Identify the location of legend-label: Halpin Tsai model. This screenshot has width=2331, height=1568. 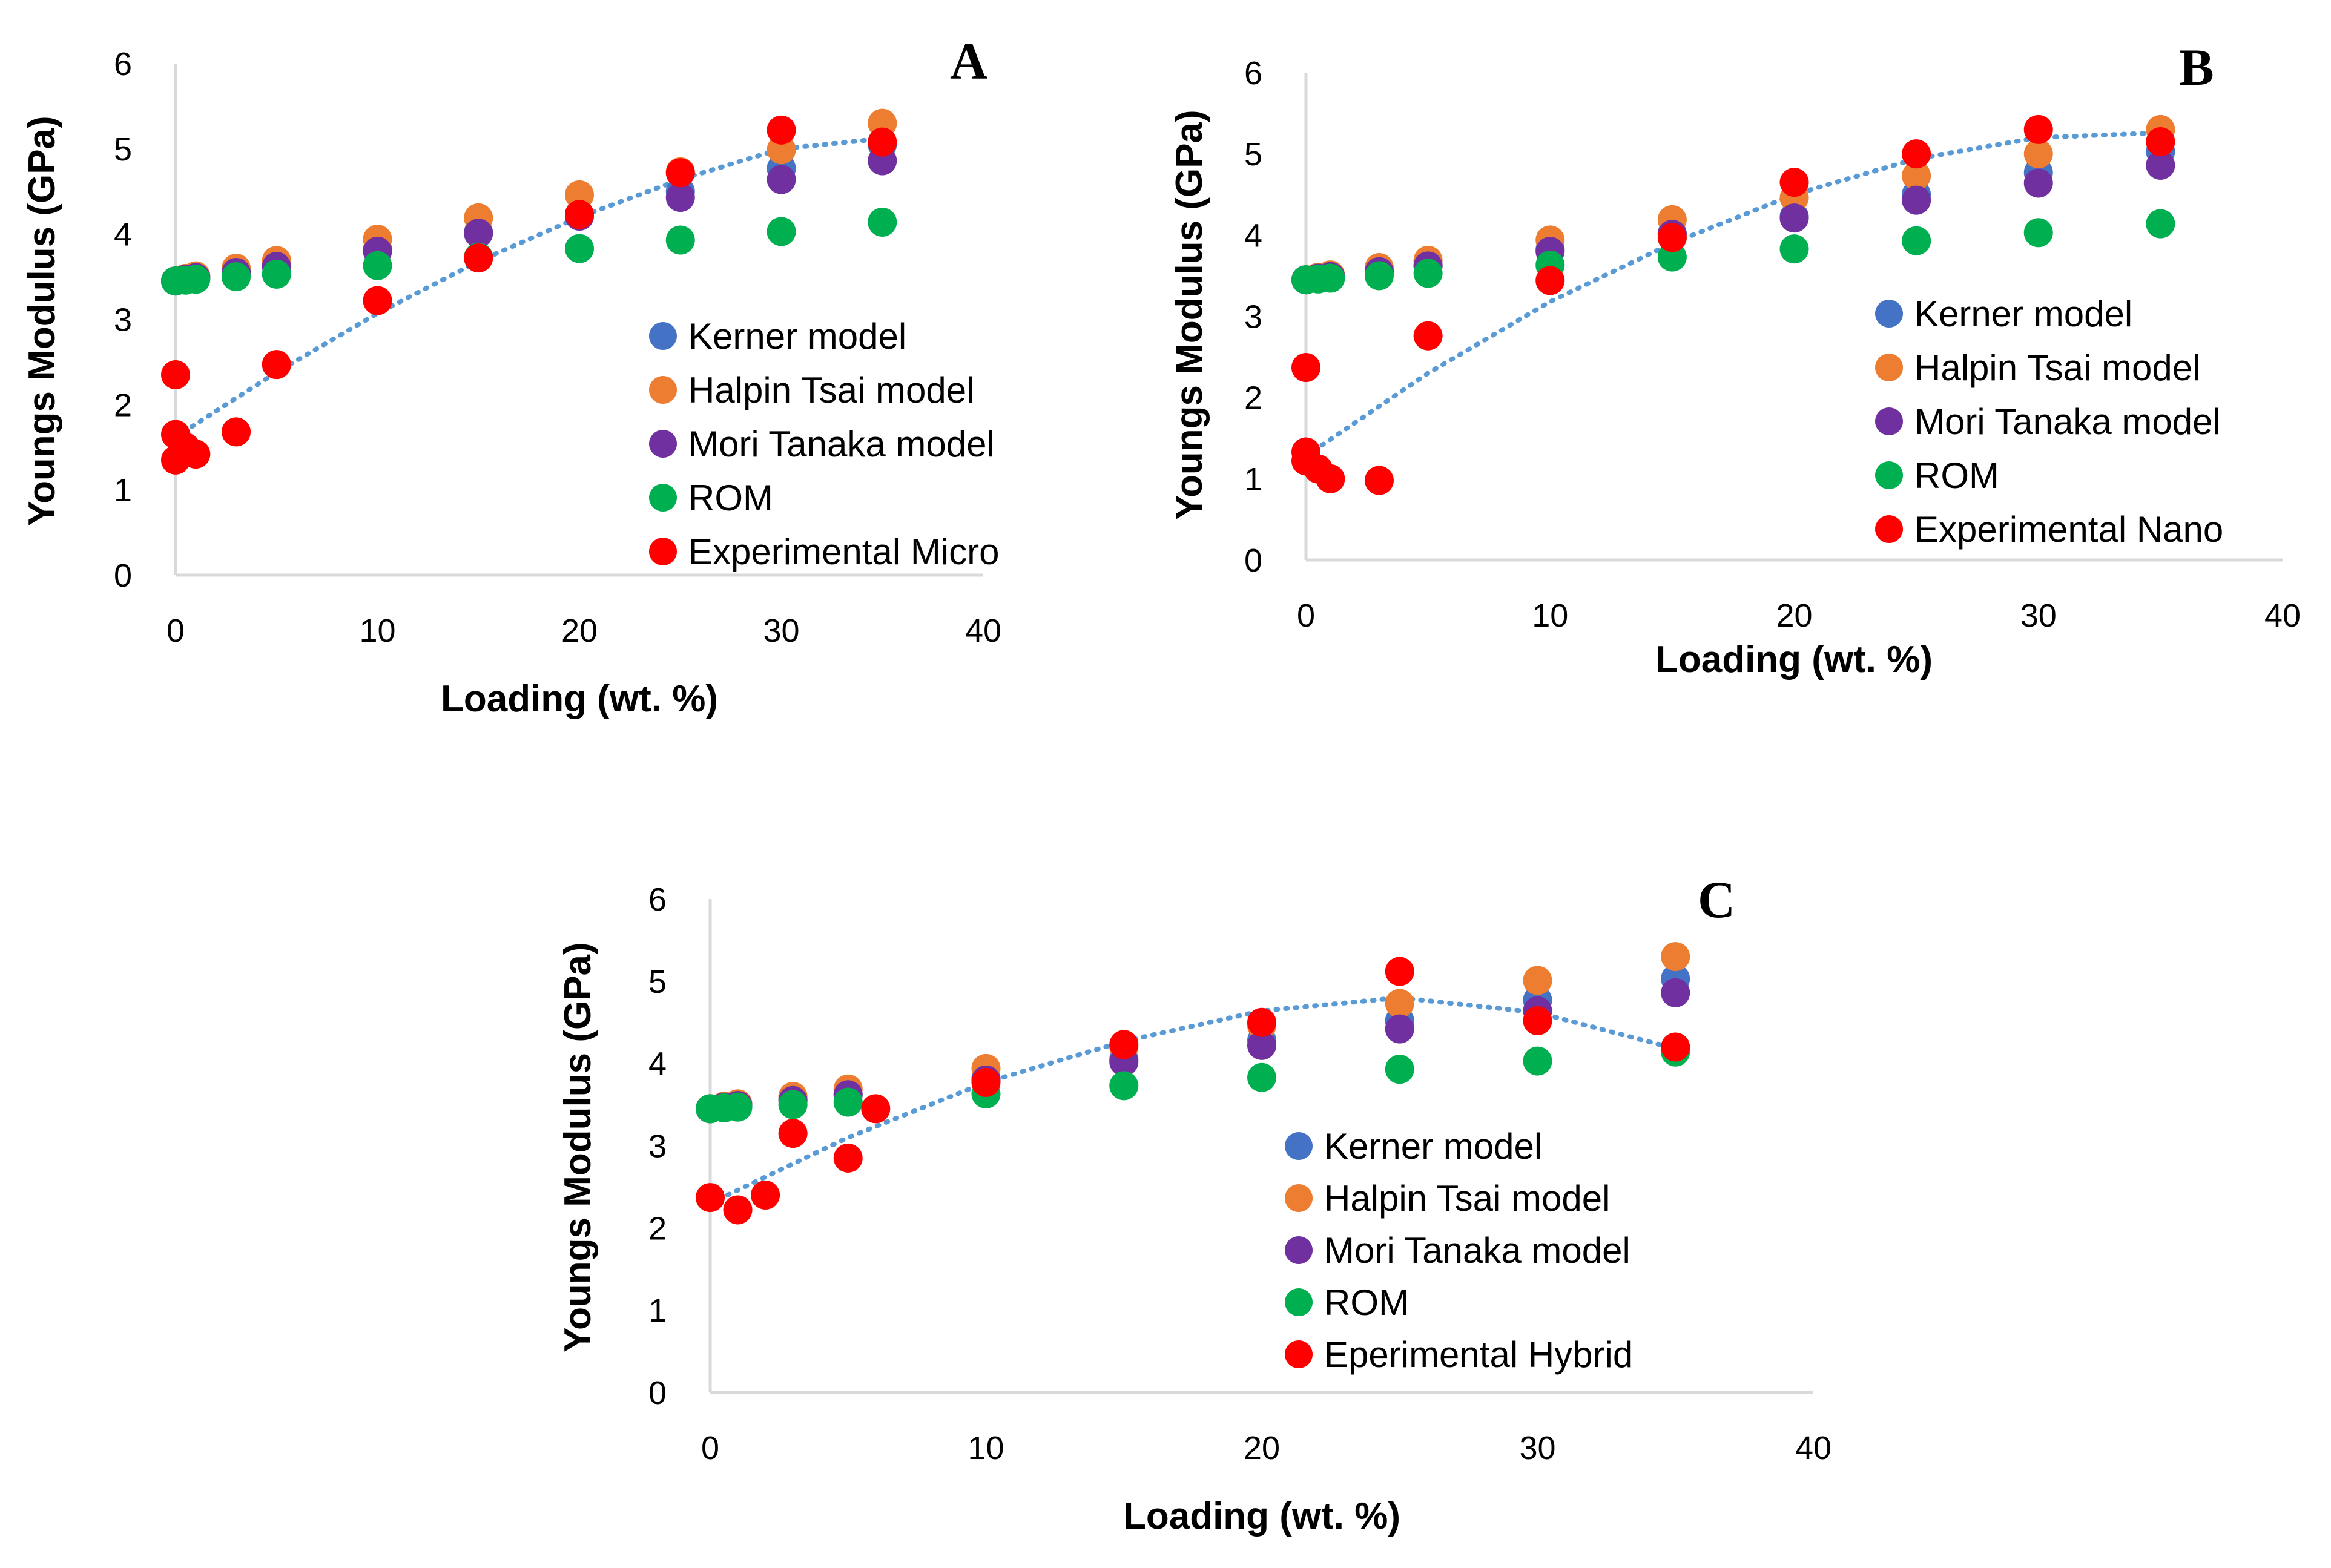
(831, 390).